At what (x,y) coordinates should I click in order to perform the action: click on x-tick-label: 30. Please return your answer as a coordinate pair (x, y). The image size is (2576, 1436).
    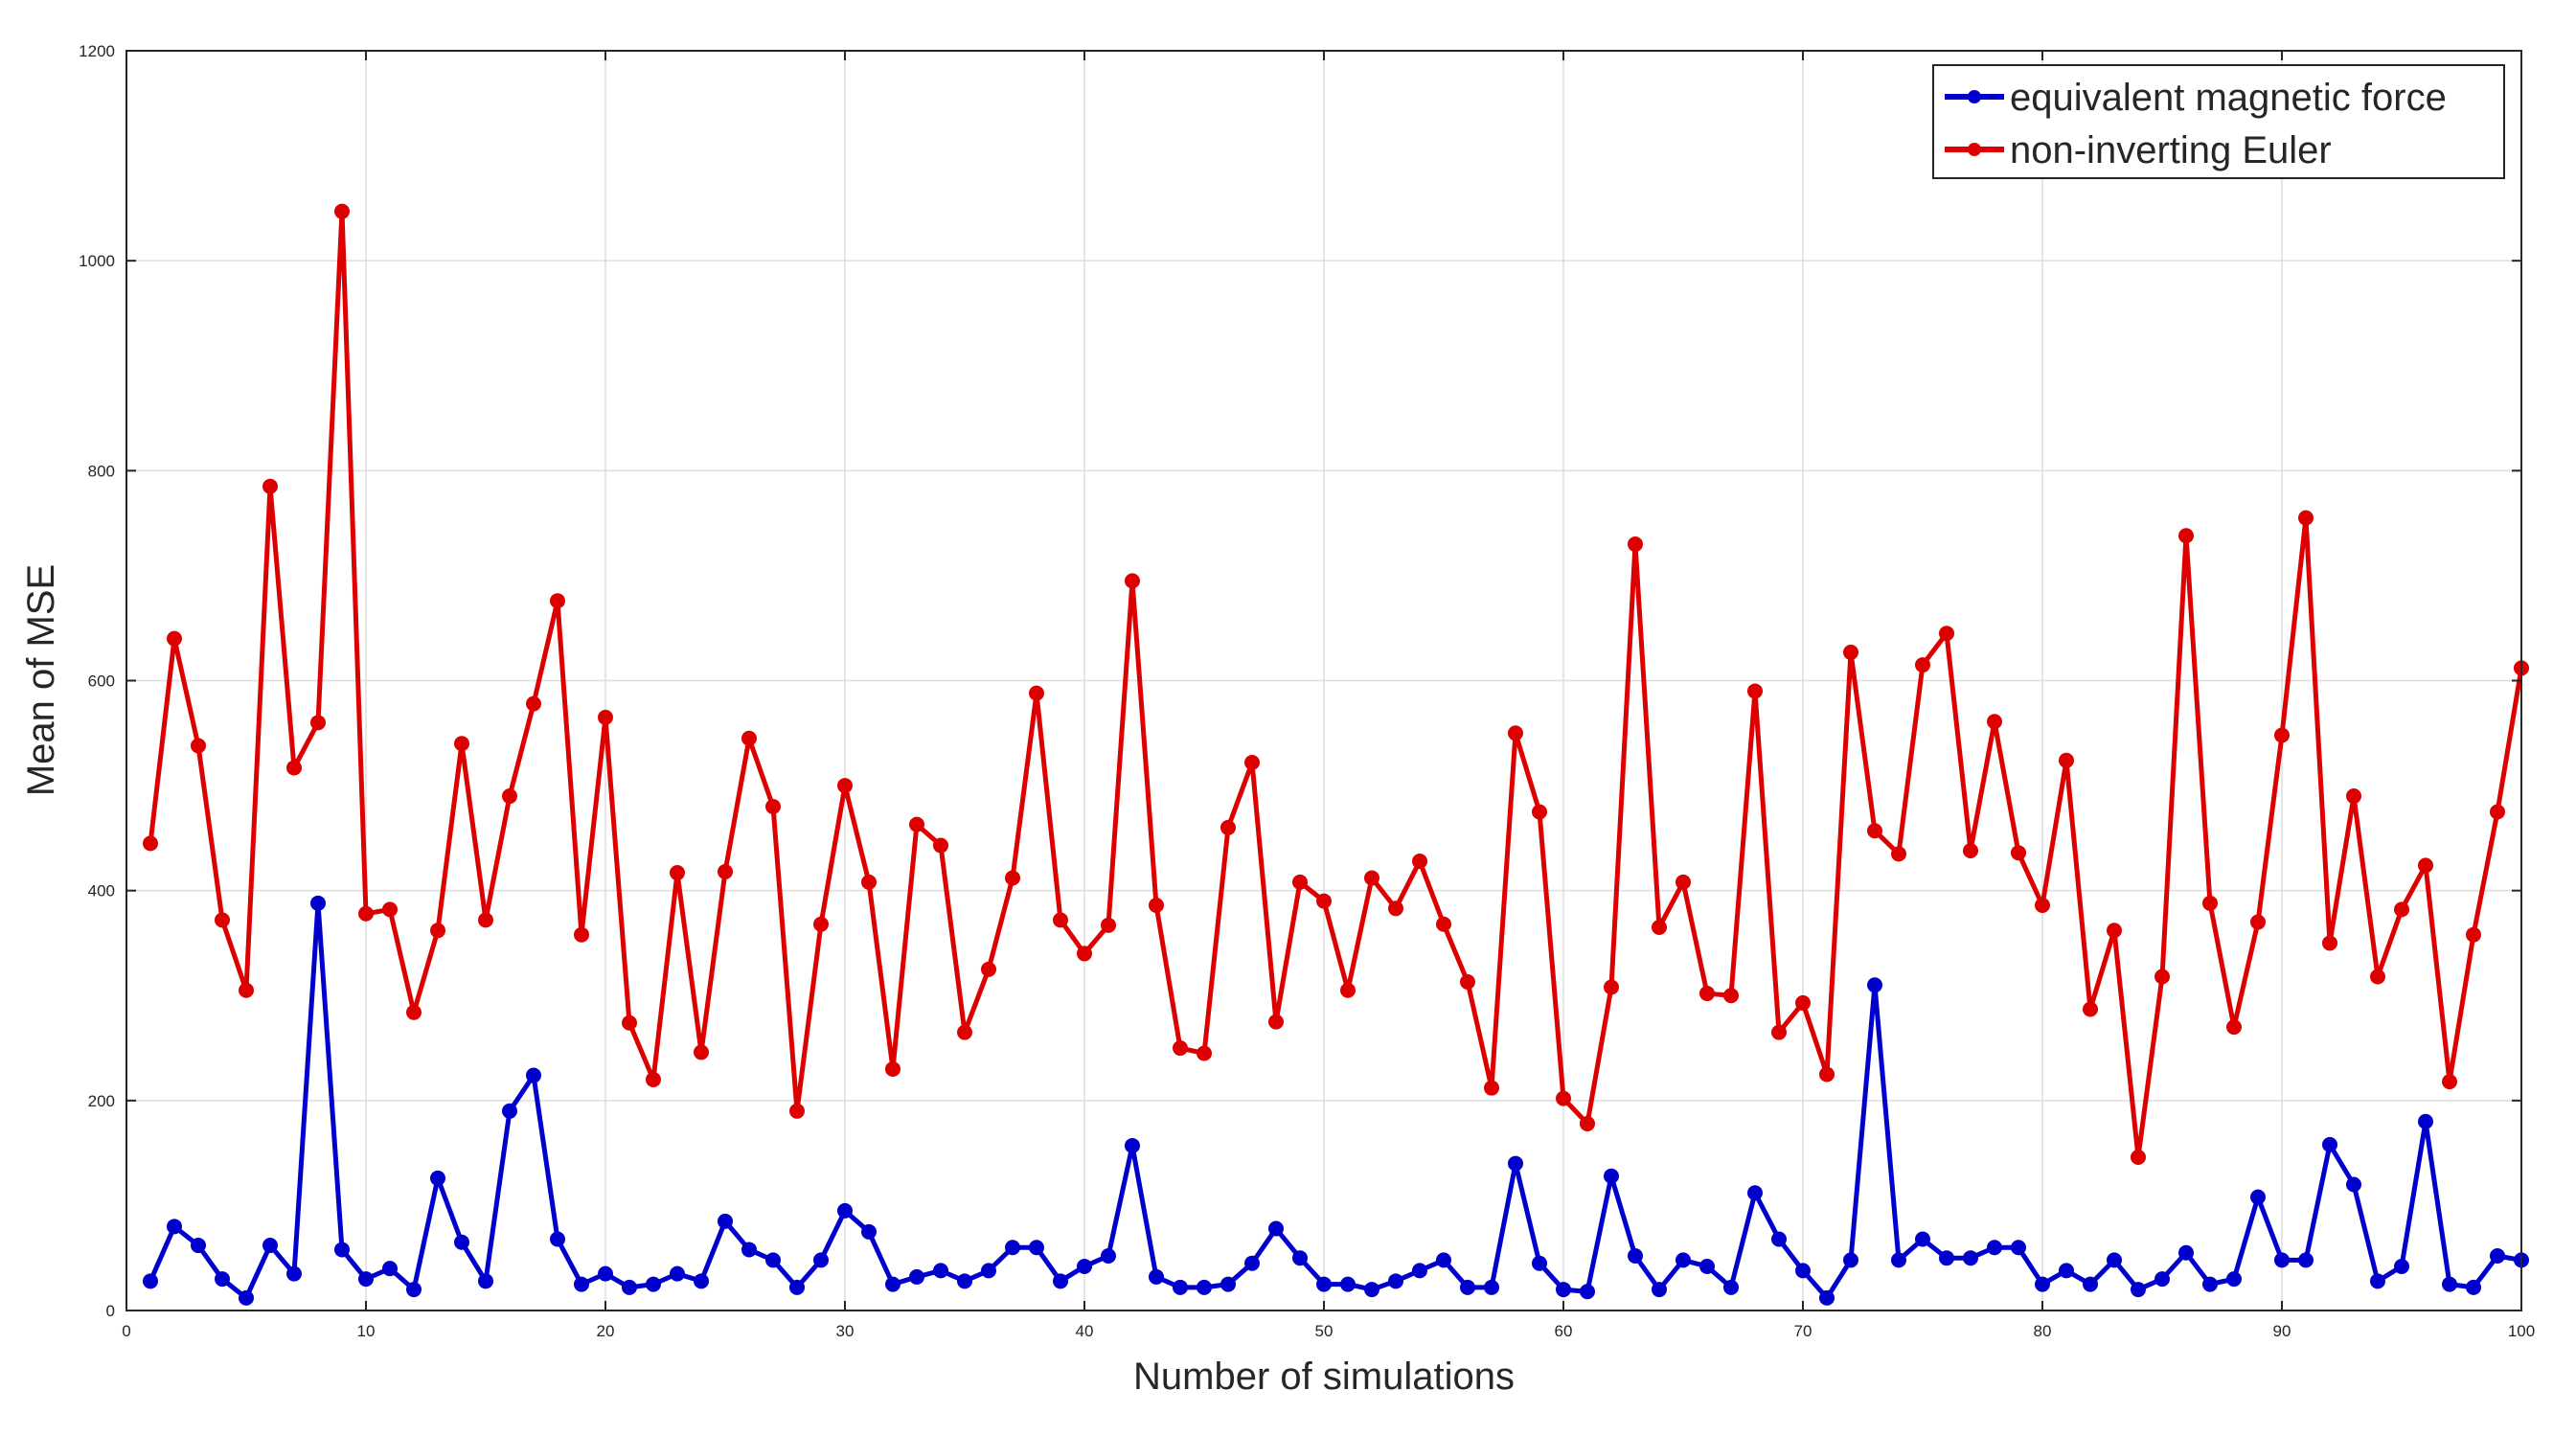
    Looking at the image, I should click on (846, 1331).